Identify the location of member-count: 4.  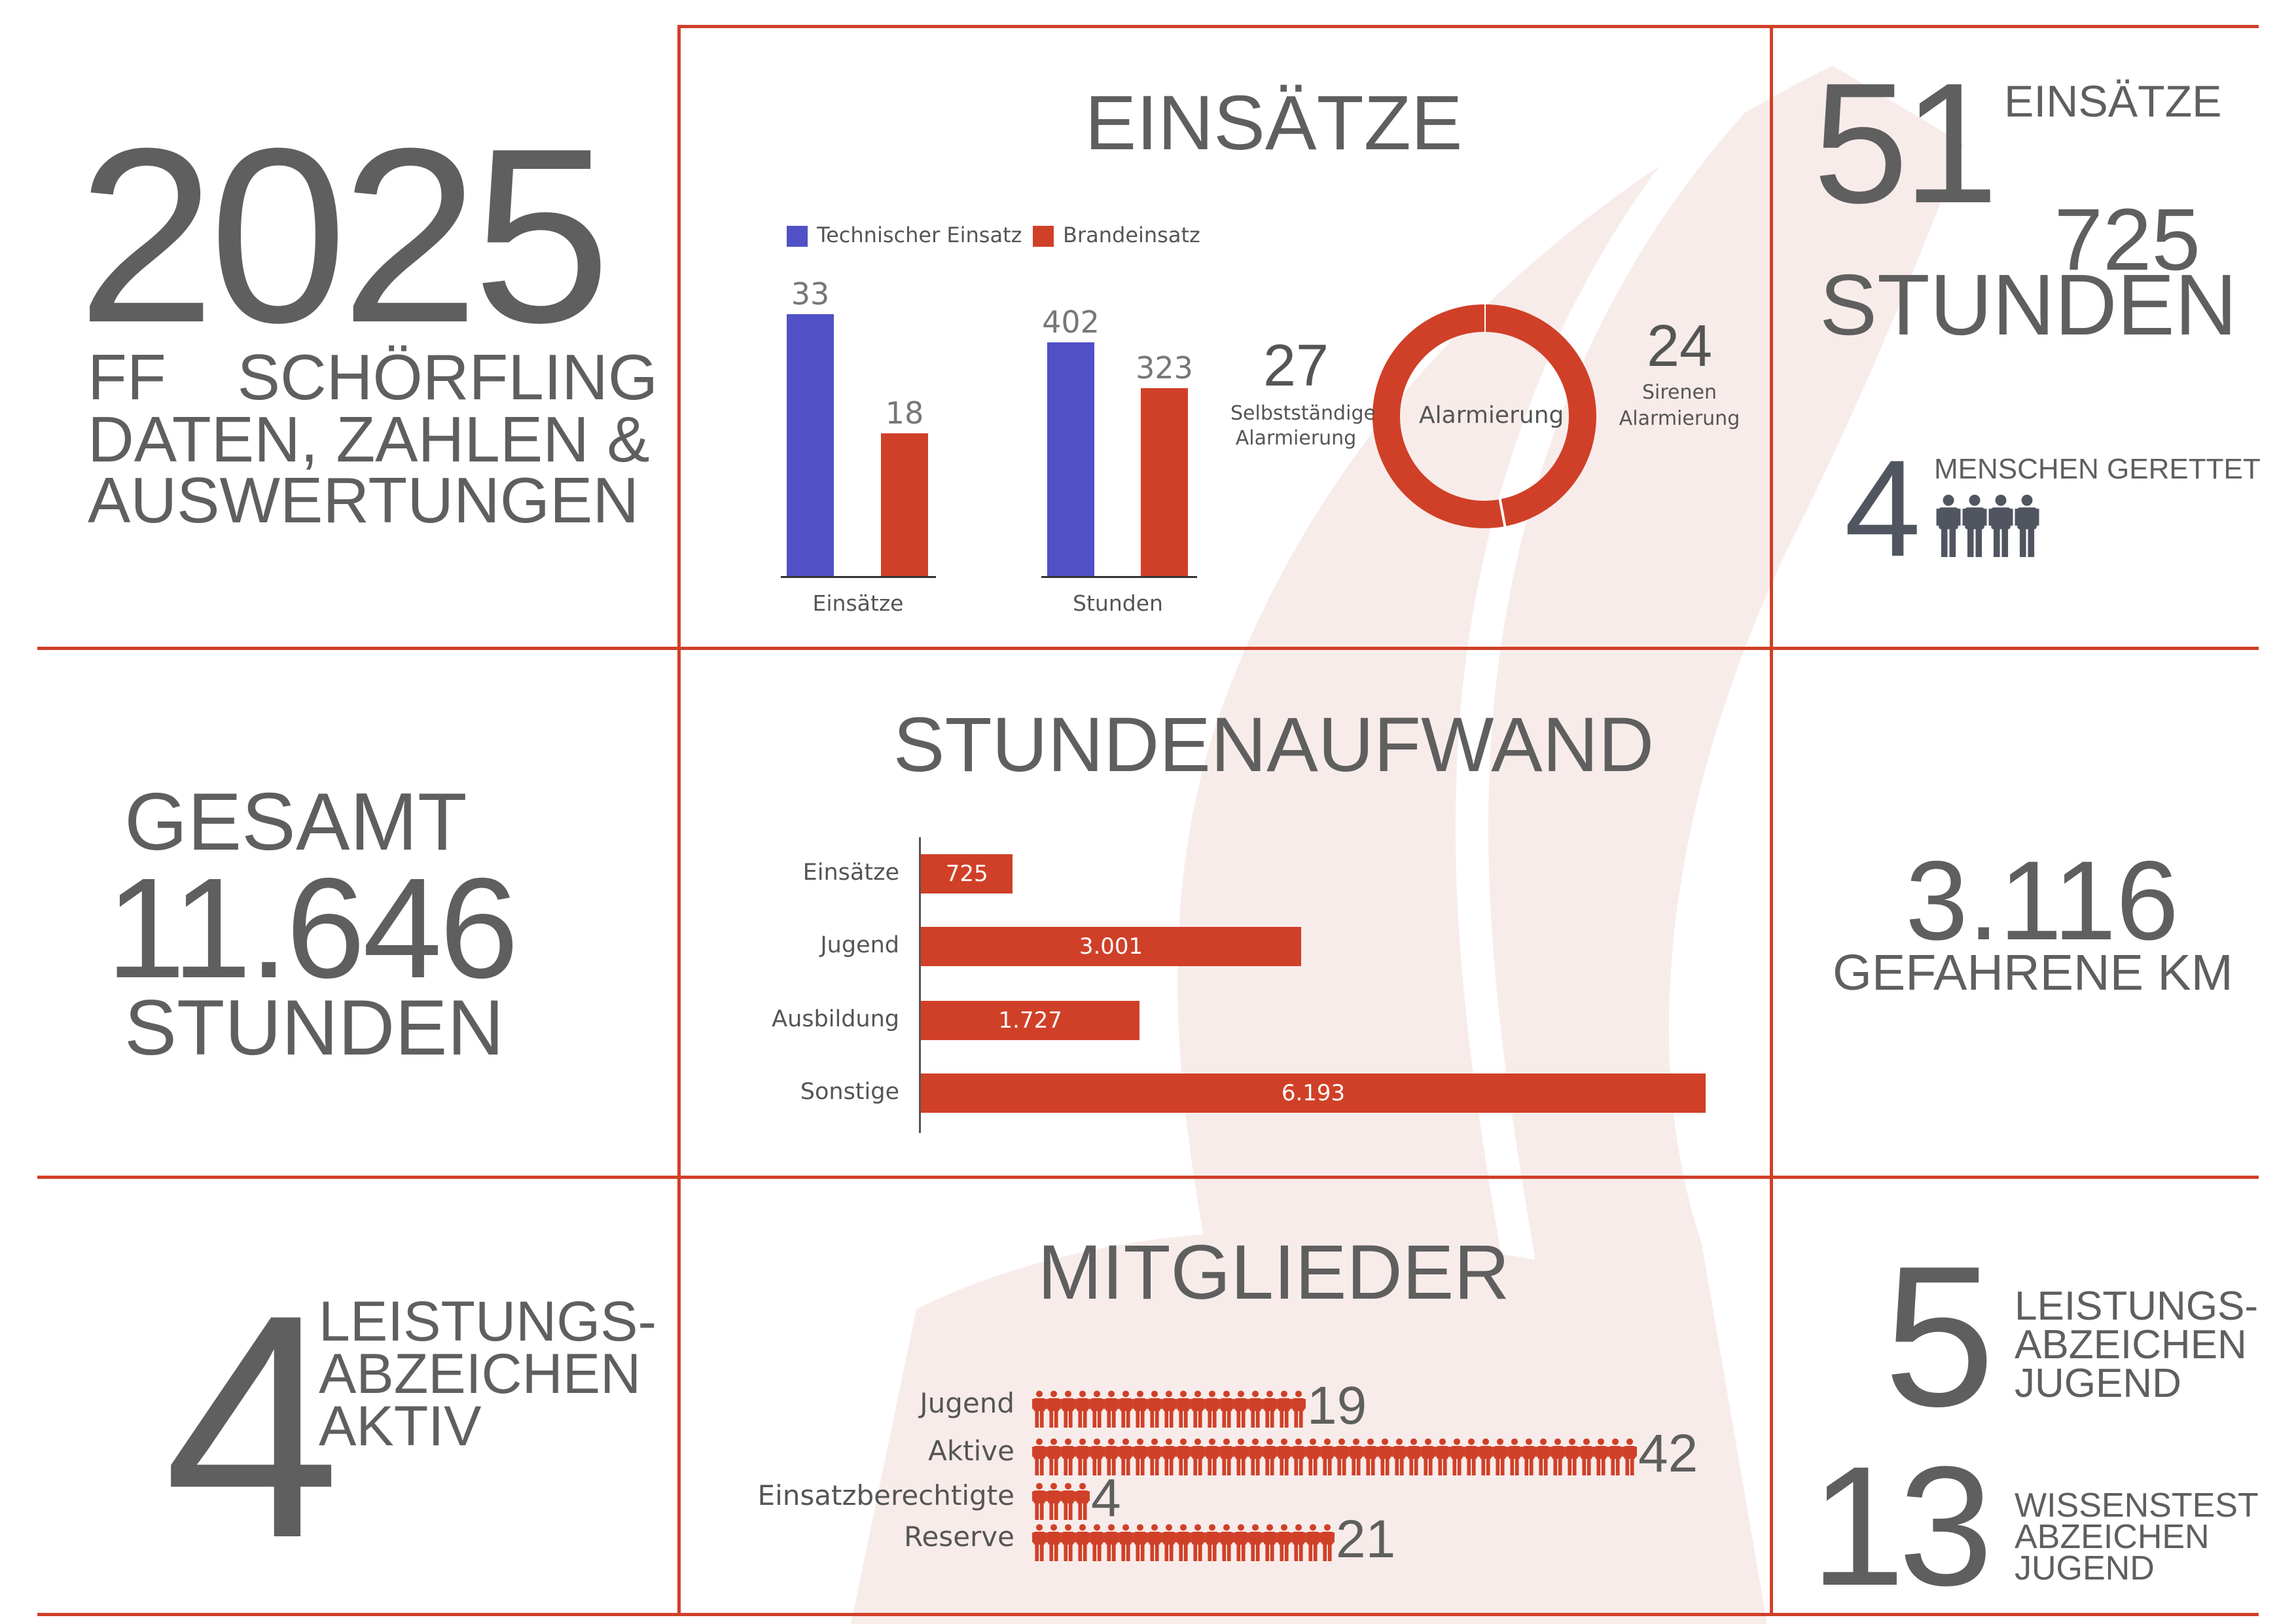
(1106, 1498).